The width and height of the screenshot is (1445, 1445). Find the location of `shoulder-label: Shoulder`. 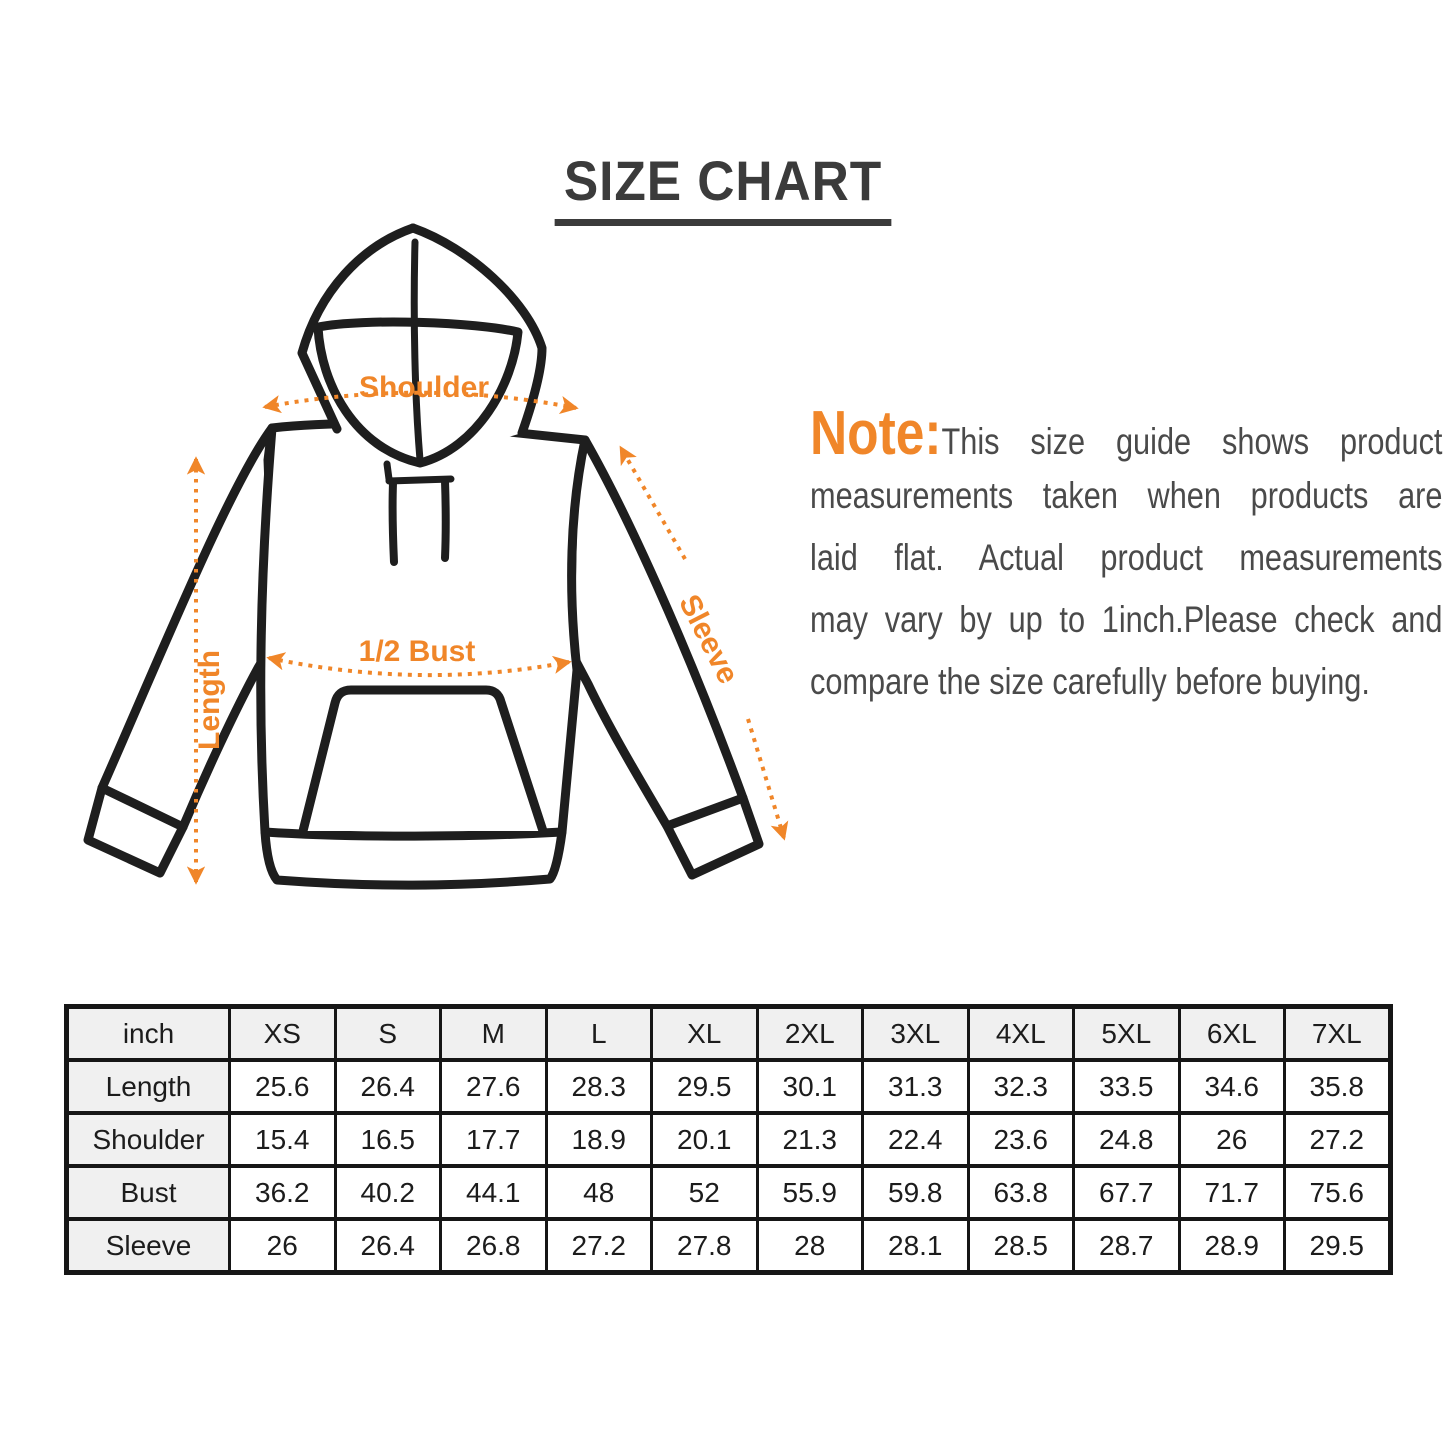

shoulder-label: Shoulder is located at coordinates (424, 387).